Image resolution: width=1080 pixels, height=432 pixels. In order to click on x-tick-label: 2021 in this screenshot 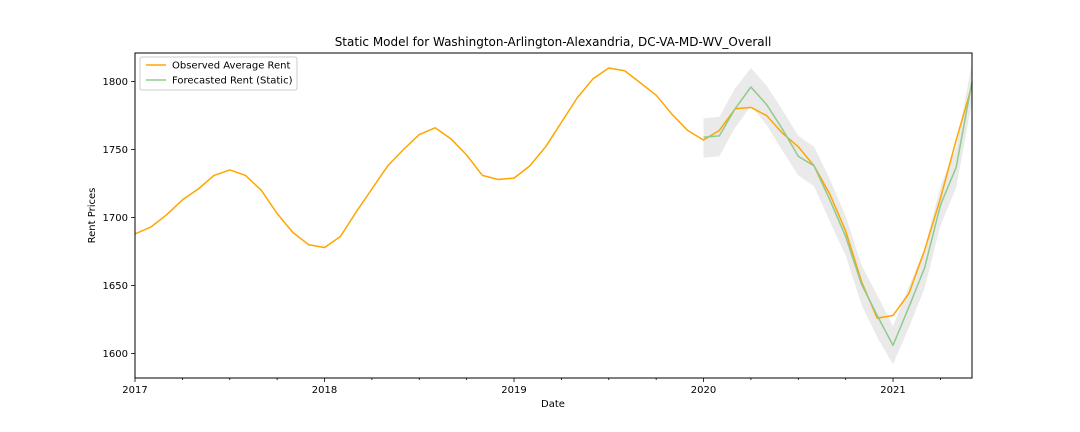, I will do `click(892, 390)`.